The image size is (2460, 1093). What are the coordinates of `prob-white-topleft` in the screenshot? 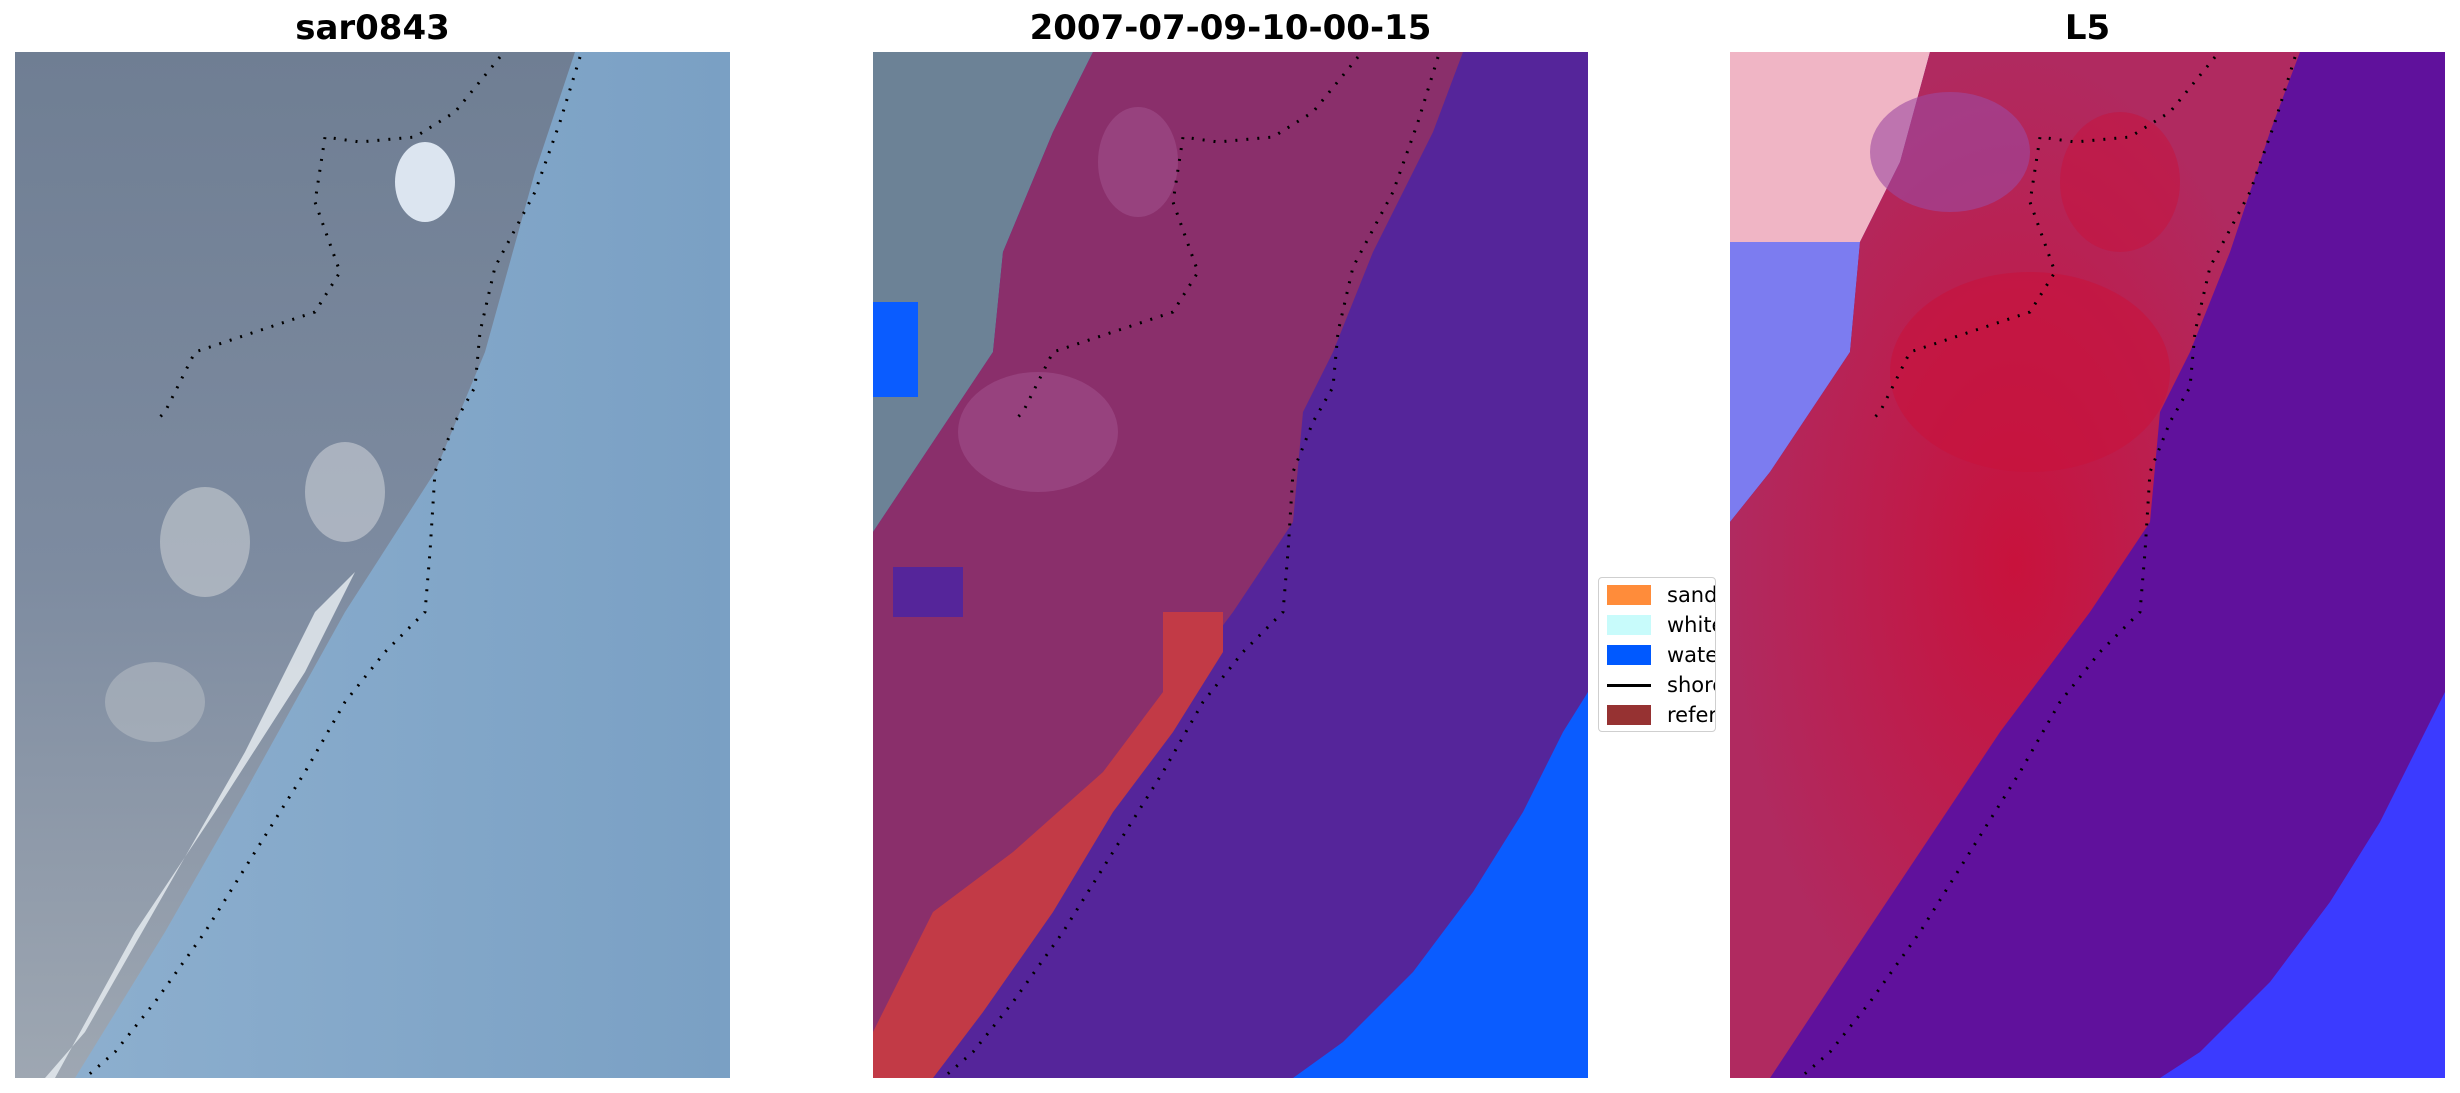 It's located at (1830, 147).